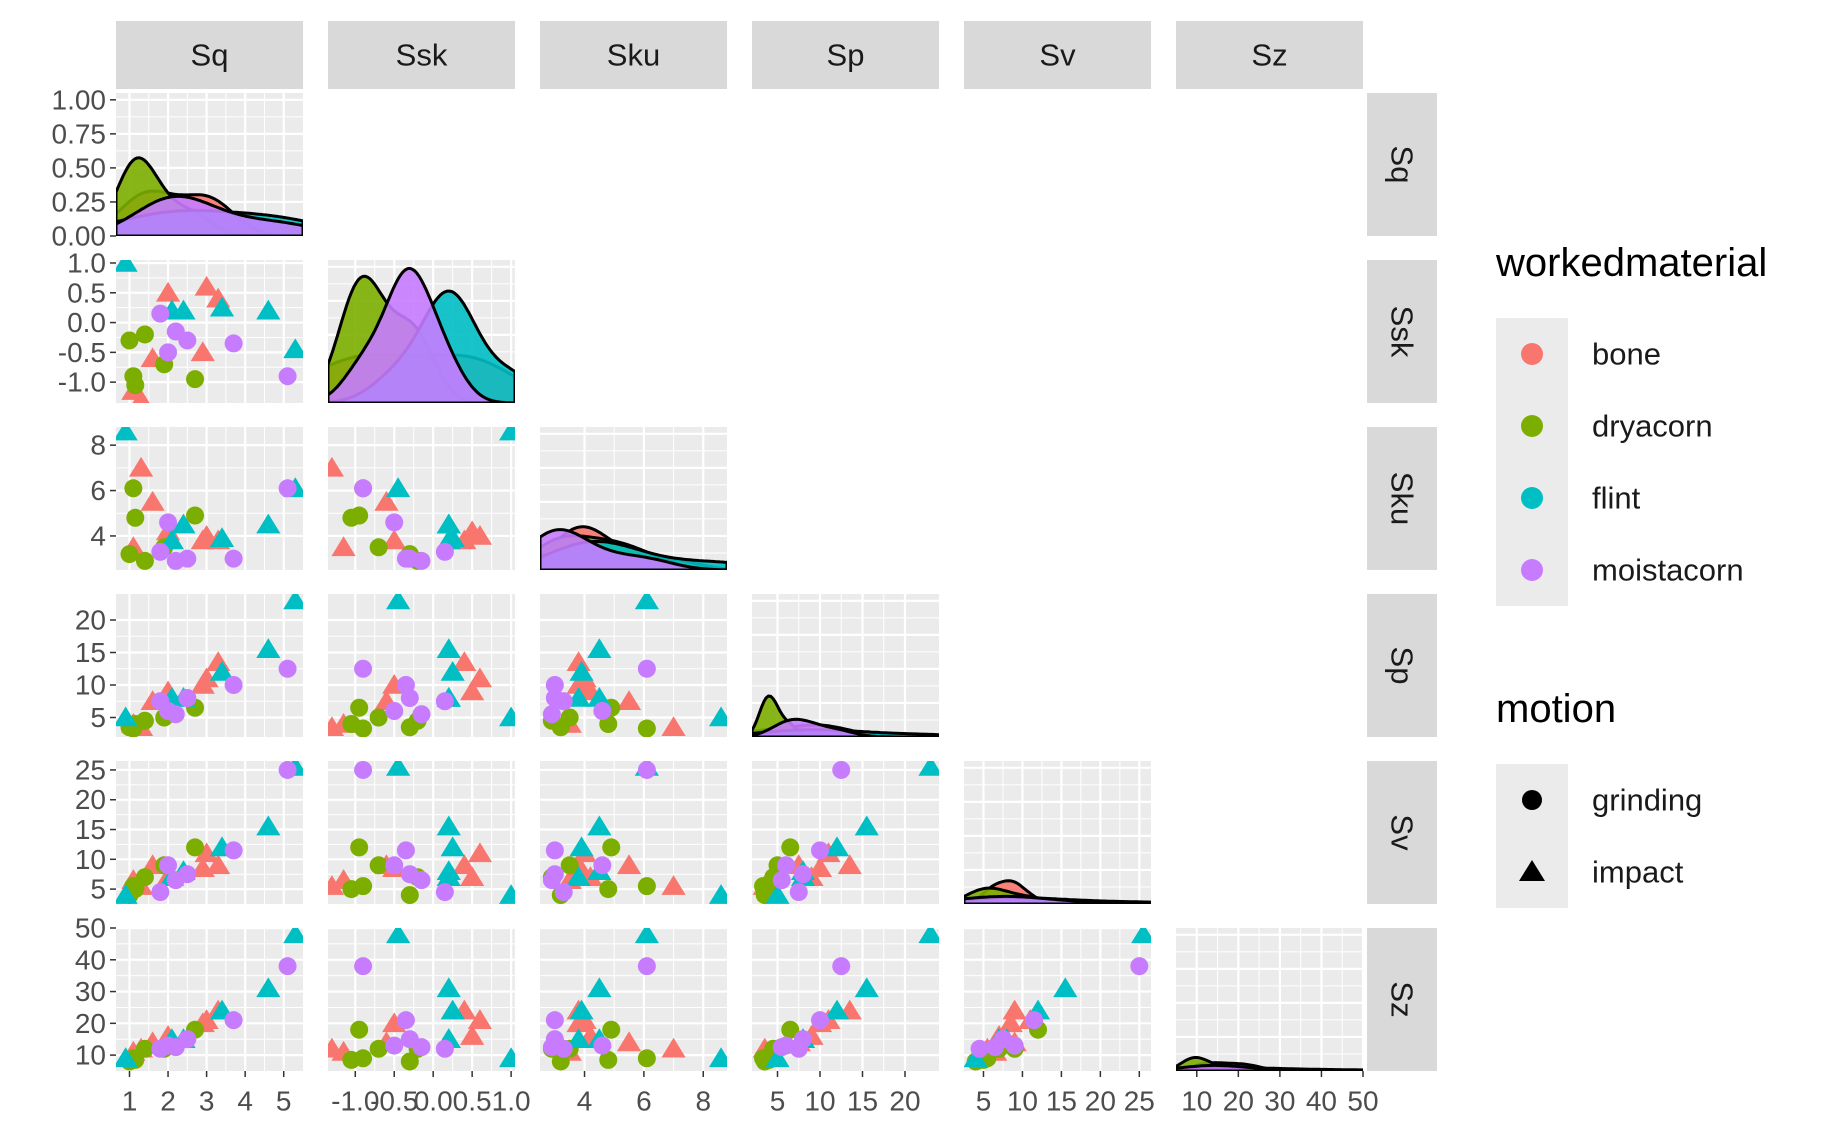  I want to click on strip-top-label-Sp: Sp, so click(846, 55).